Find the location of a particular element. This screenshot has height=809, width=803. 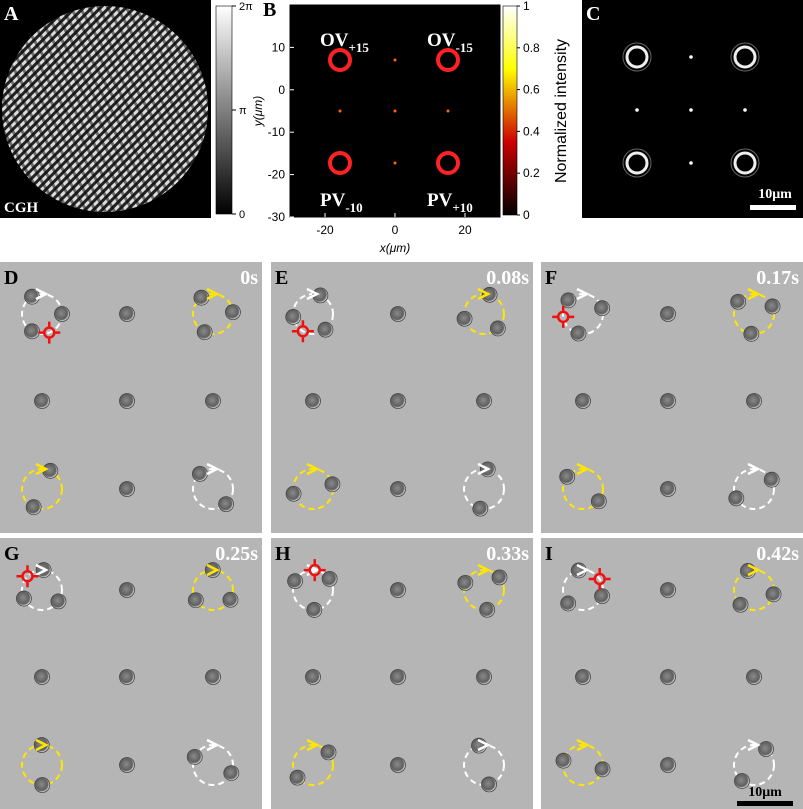

tick-label: 2π is located at coordinates (246, 7).